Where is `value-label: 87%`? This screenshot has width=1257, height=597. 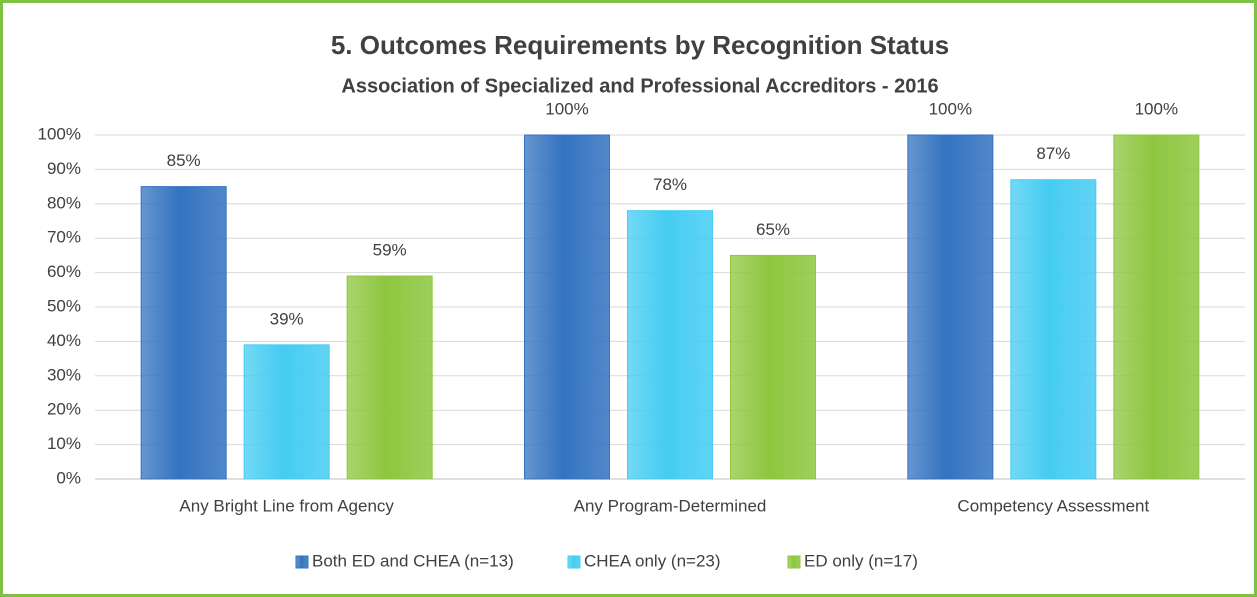
value-label: 87% is located at coordinates (1053, 153).